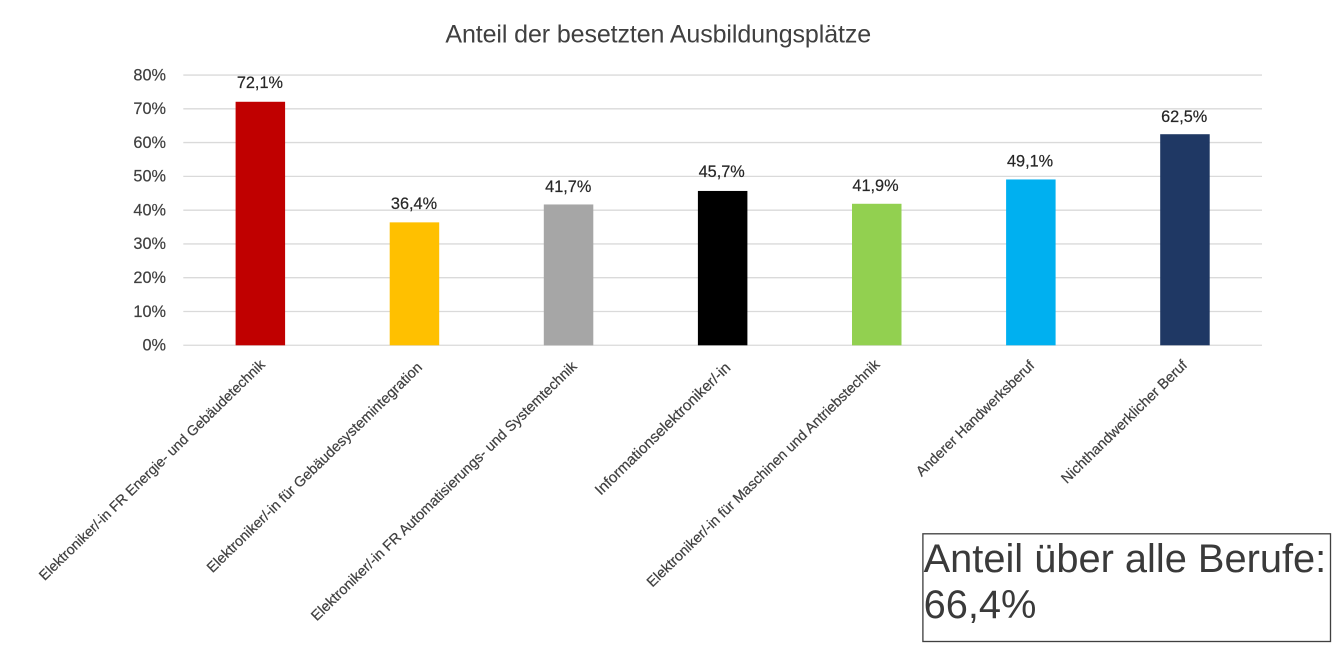 Image resolution: width=1340 pixels, height=651 pixels. I want to click on svg-text:Anteil der besetzten Ausbildun: Anteil der besetzten Ausbildungsplätze, so click(658, 35).